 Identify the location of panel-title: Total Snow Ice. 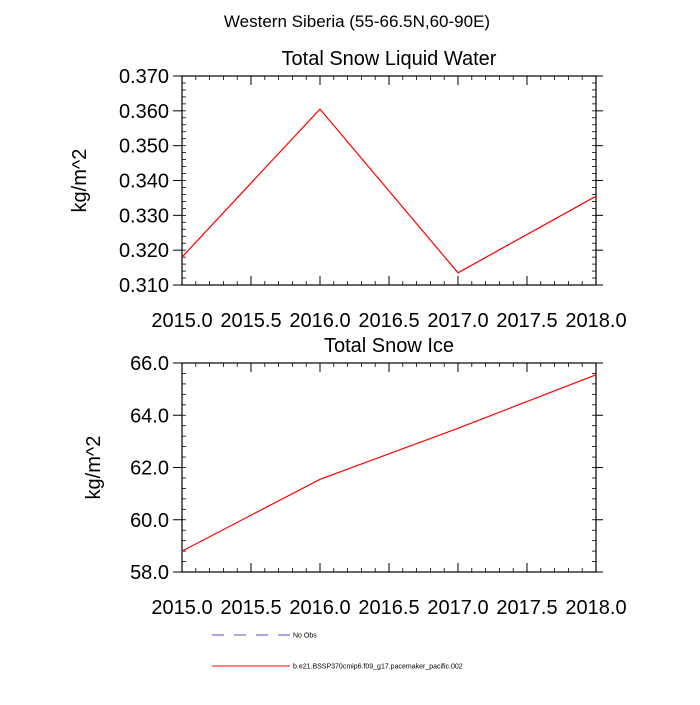
(389, 346).